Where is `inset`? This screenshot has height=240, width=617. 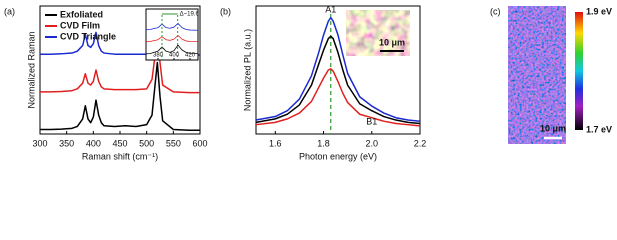 inset is located at coordinates (172, 37).